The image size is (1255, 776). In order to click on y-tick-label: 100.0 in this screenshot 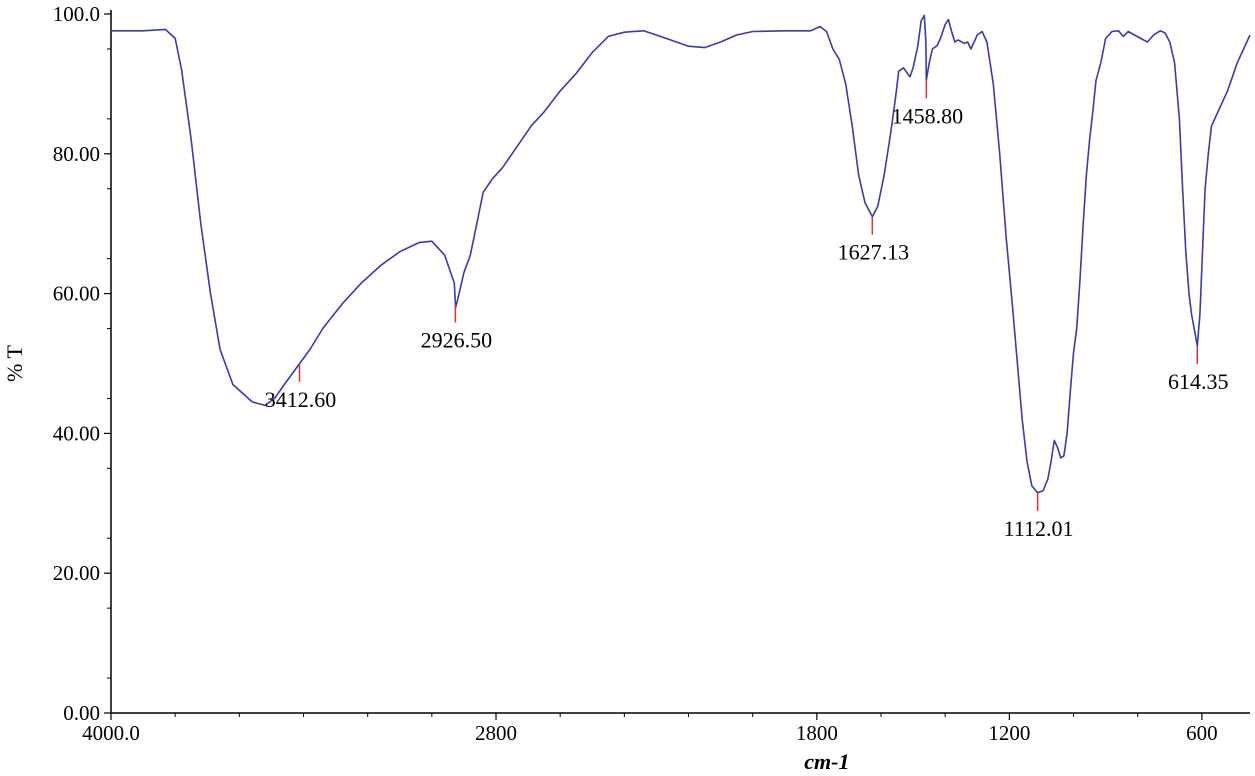, I will do `click(76, 14)`.